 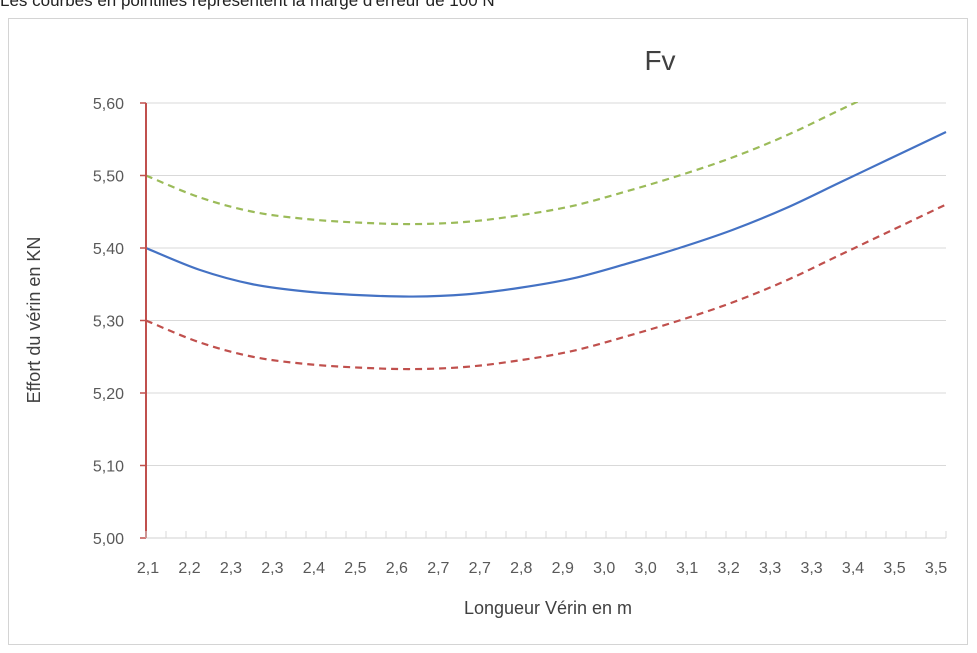 What do you see at coordinates (34, 320) in the screenshot?
I see `y-axis-title: Effort du vérin en KN` at bounding box center [34, 320].